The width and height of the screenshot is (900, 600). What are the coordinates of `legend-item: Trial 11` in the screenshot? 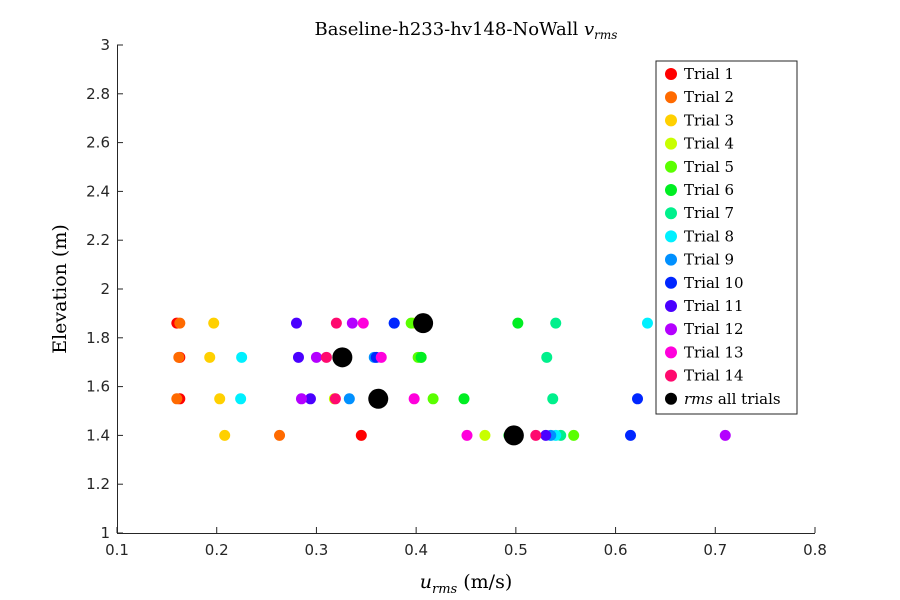 It's located at (704, 306).